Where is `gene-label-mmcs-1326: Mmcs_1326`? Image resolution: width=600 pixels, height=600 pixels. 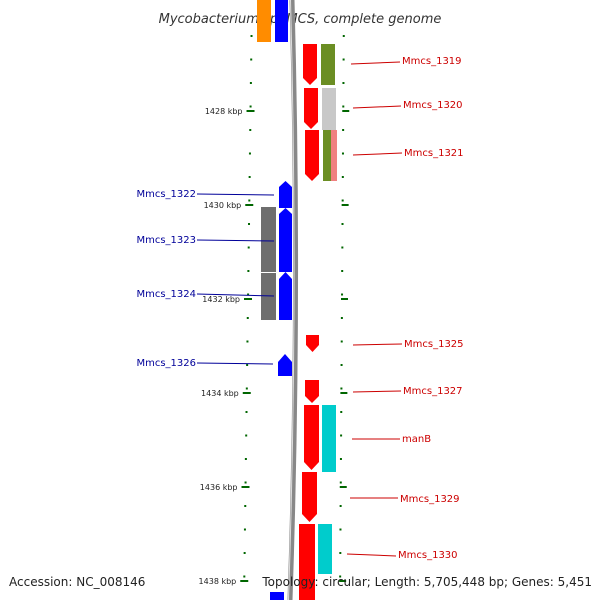
gene-label-mmcs-1326: Mmcs_1326 is located at coordinates (166, 363).